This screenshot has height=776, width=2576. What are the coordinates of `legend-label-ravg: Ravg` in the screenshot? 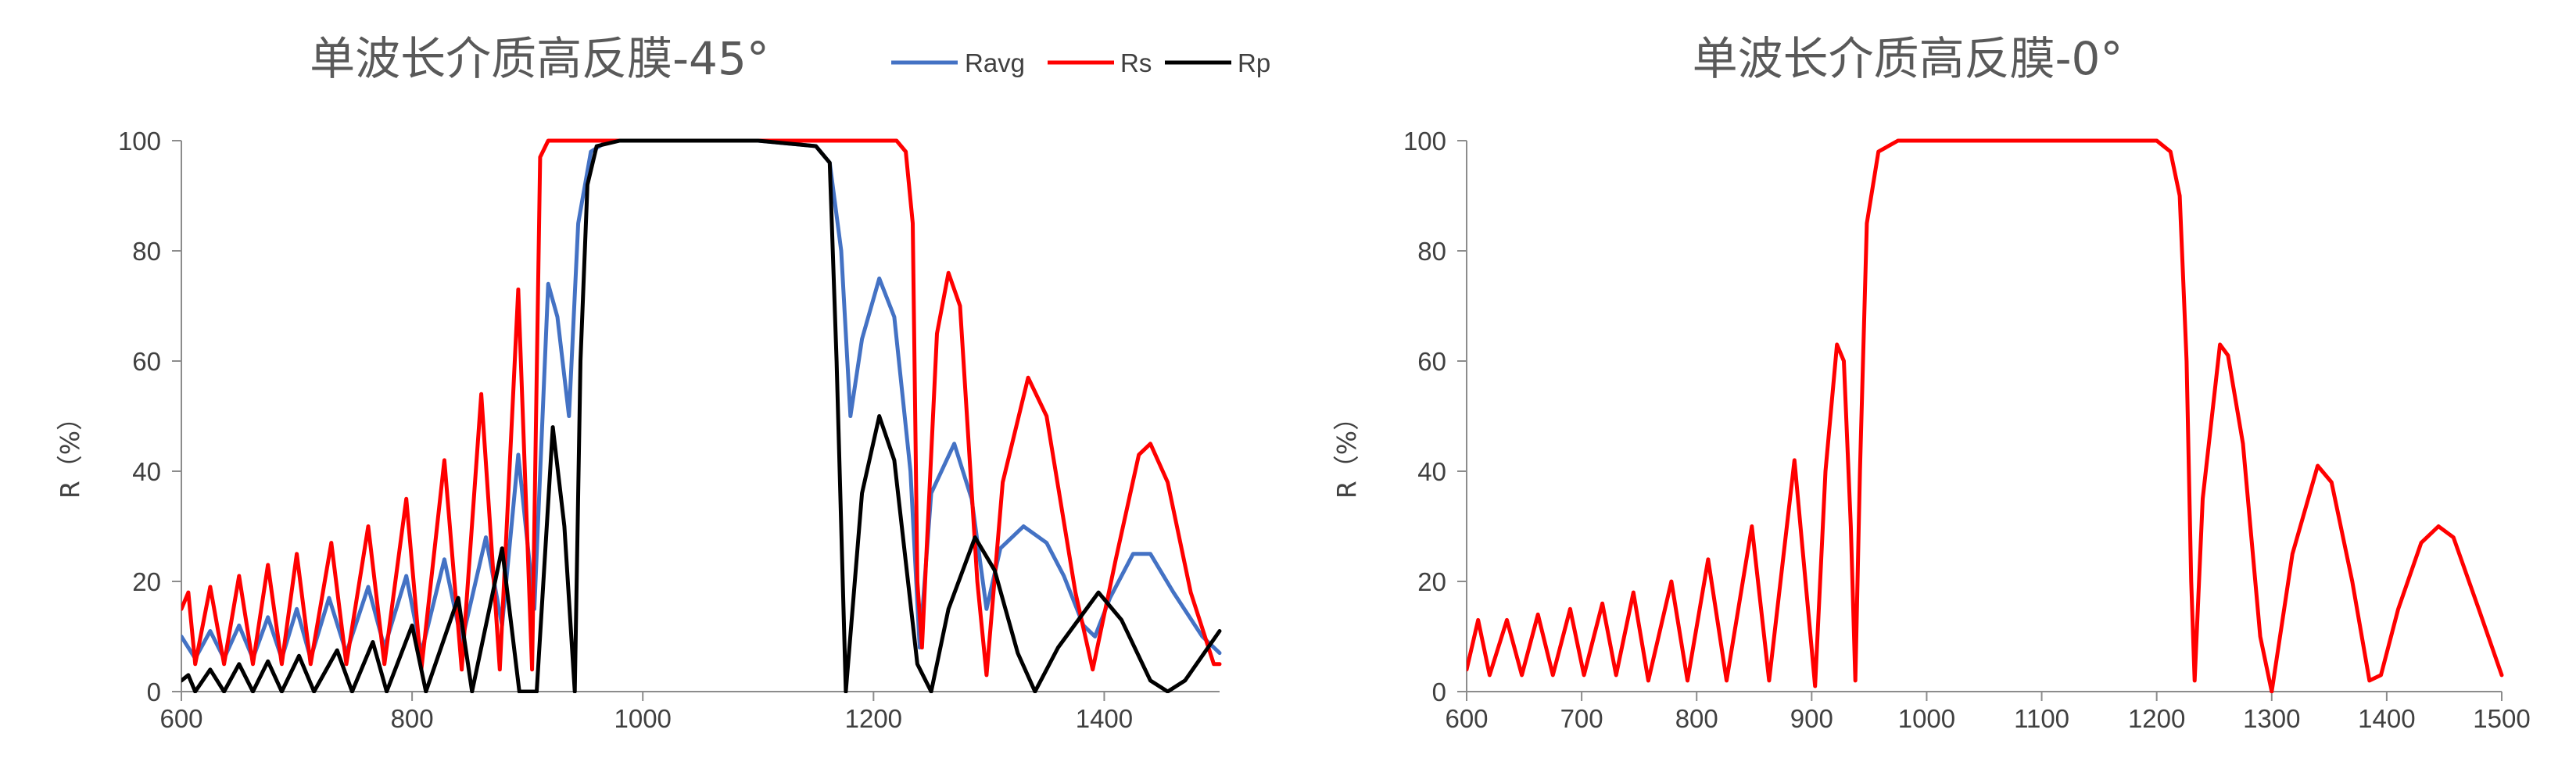 It's located at (995, 62).